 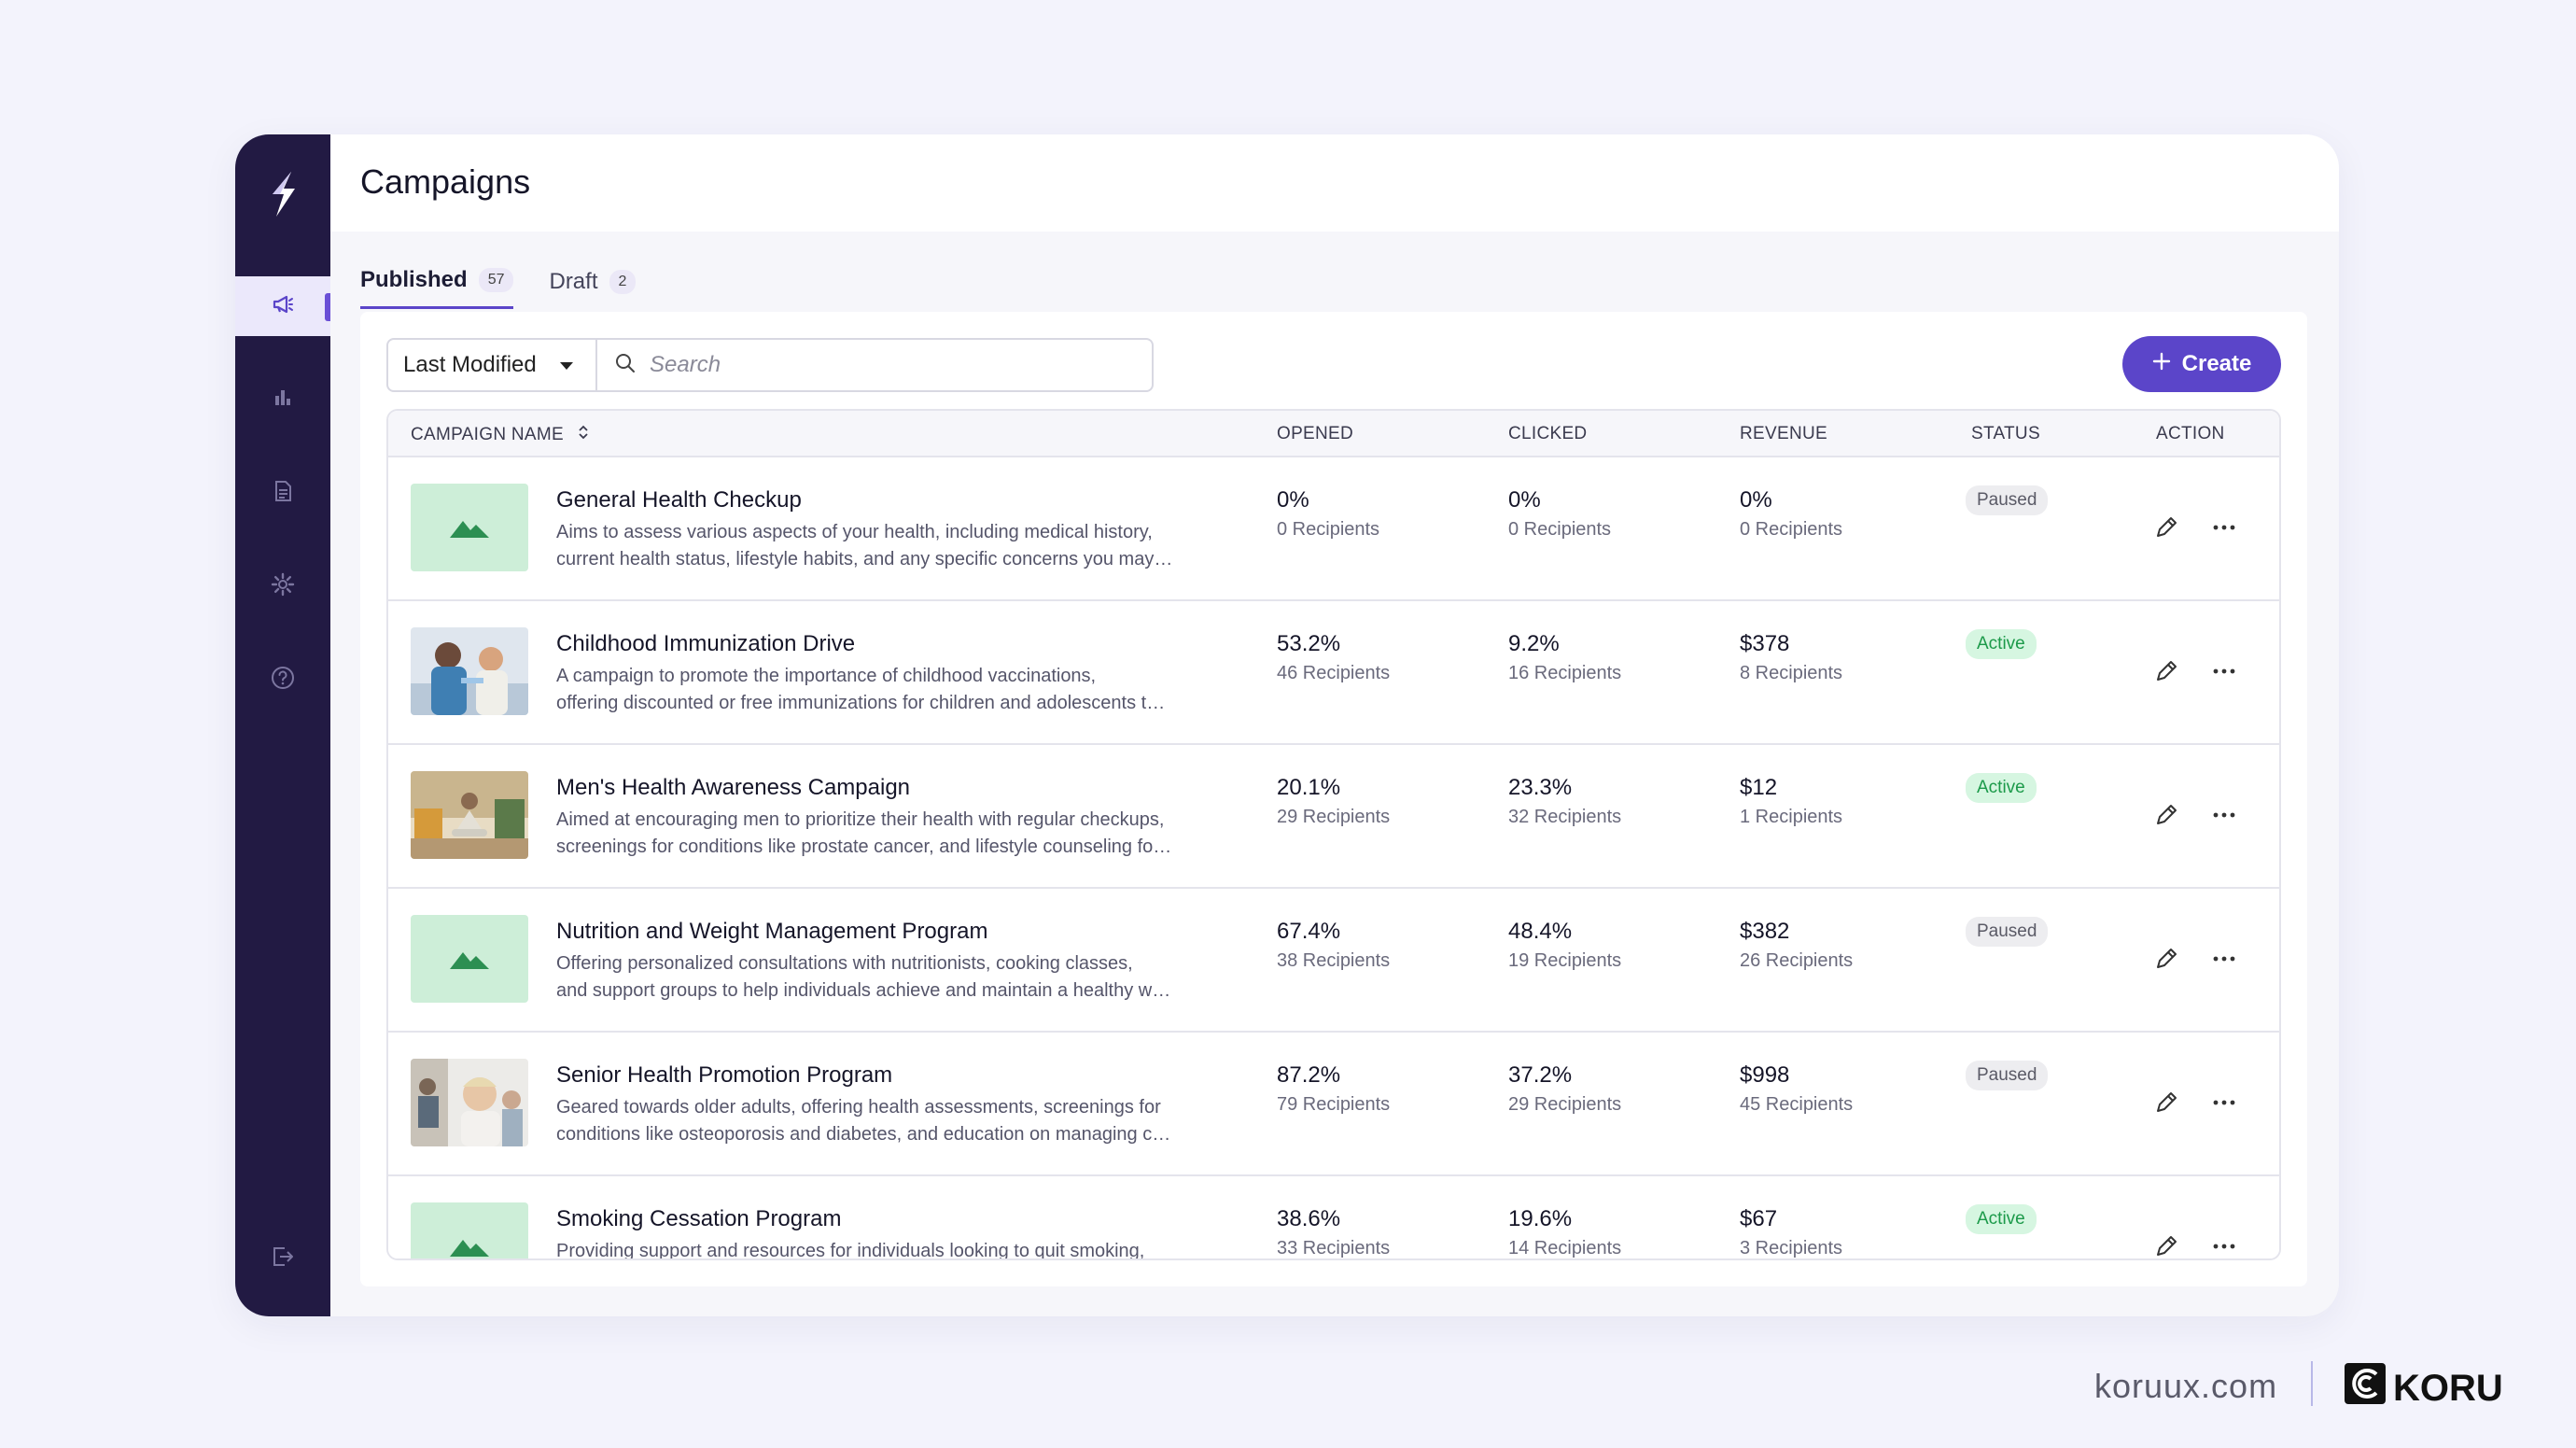 What do you see at coordinates (724, 1075) in the screenshot?
I see `campaign-name: Senior Health Promotion Program` at bounding box center [724, 1075].